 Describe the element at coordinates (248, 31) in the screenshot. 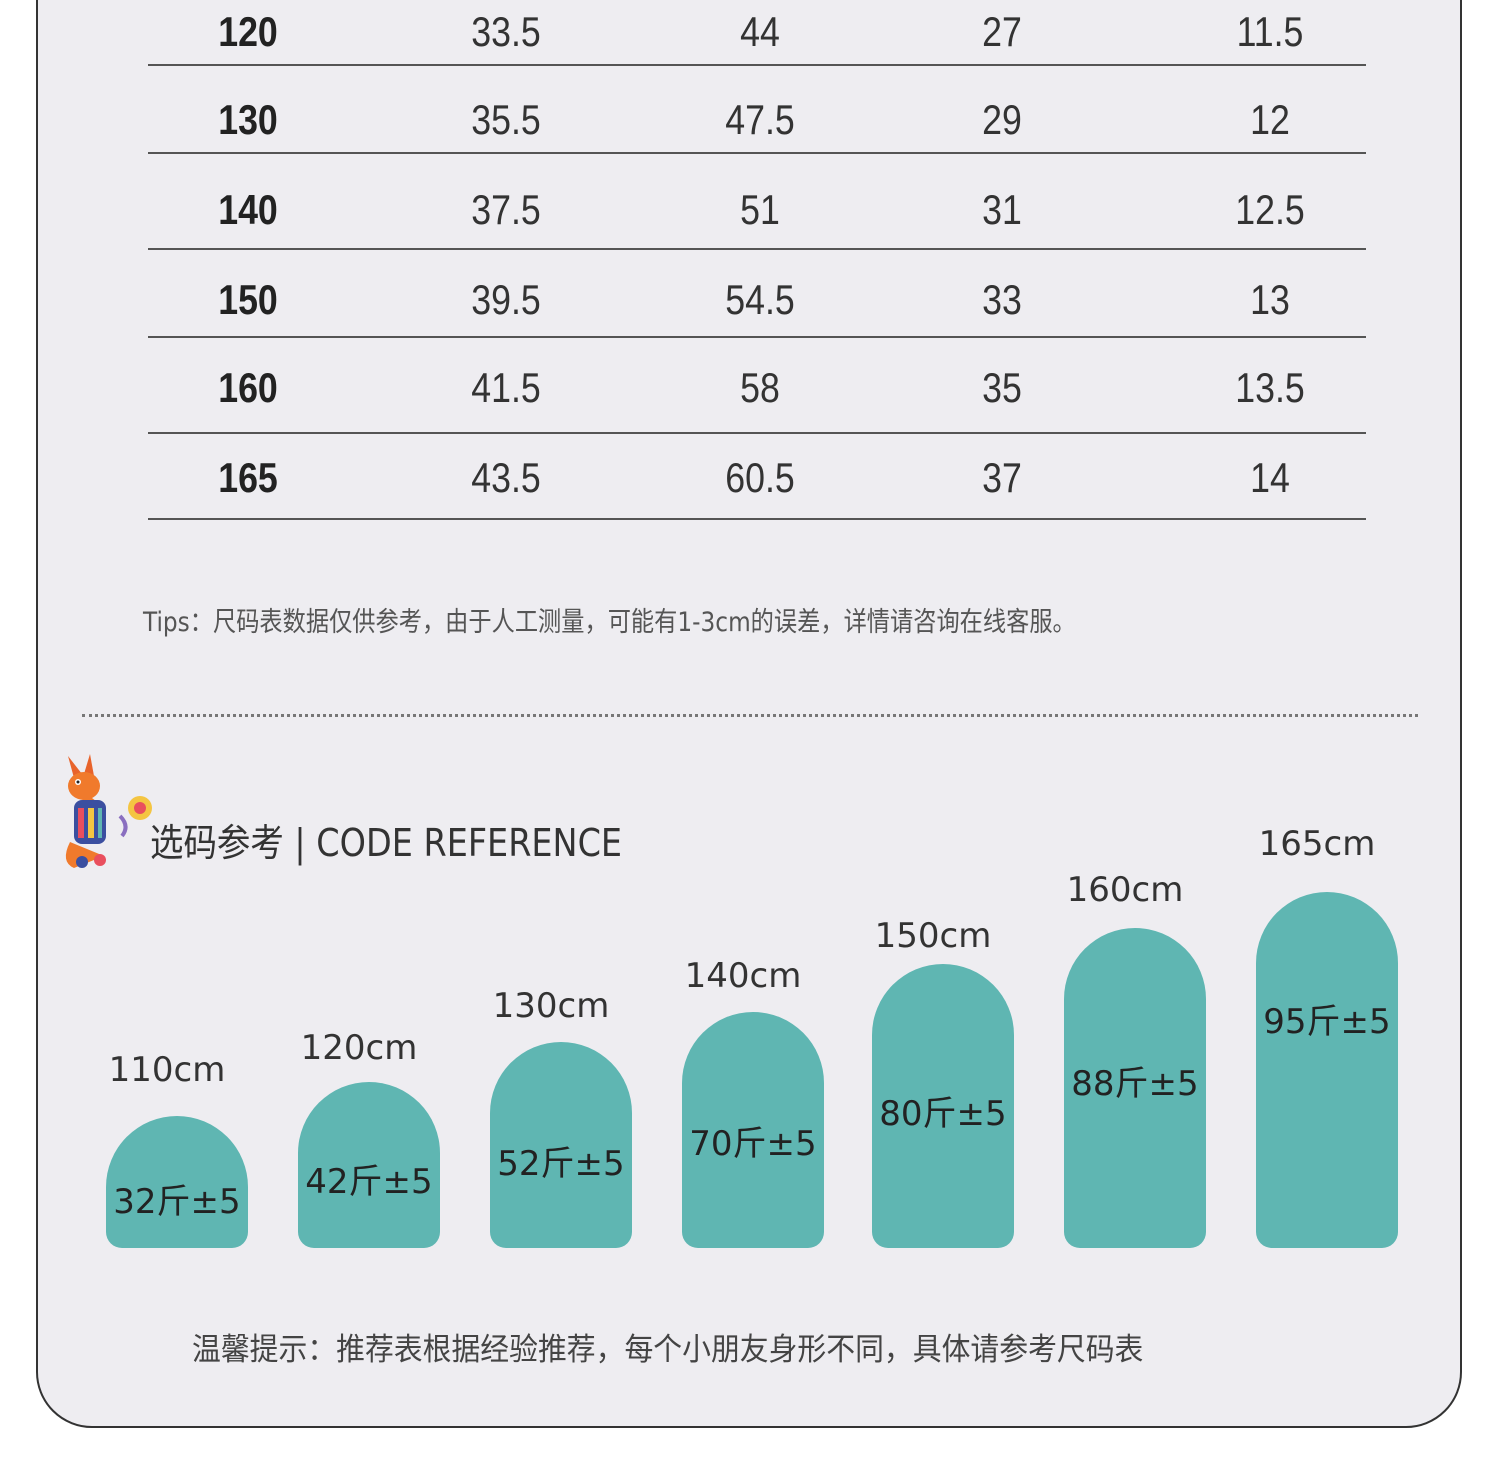

I see `table-cell: 120` at that location.